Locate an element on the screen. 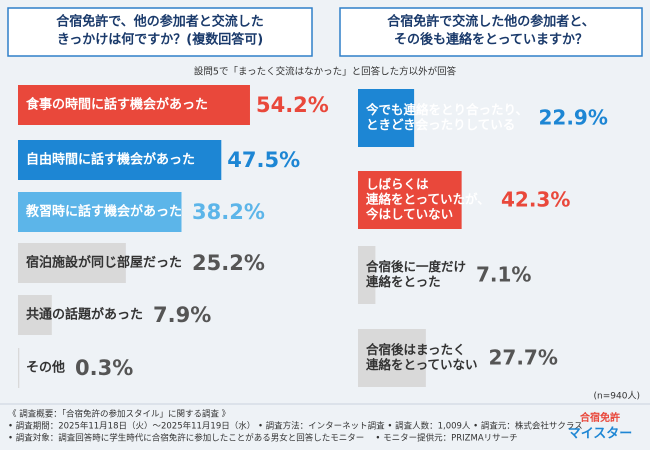 This screenshot has height=450, width=650. value-label: 54.2% is located at coordinates (292, 105).